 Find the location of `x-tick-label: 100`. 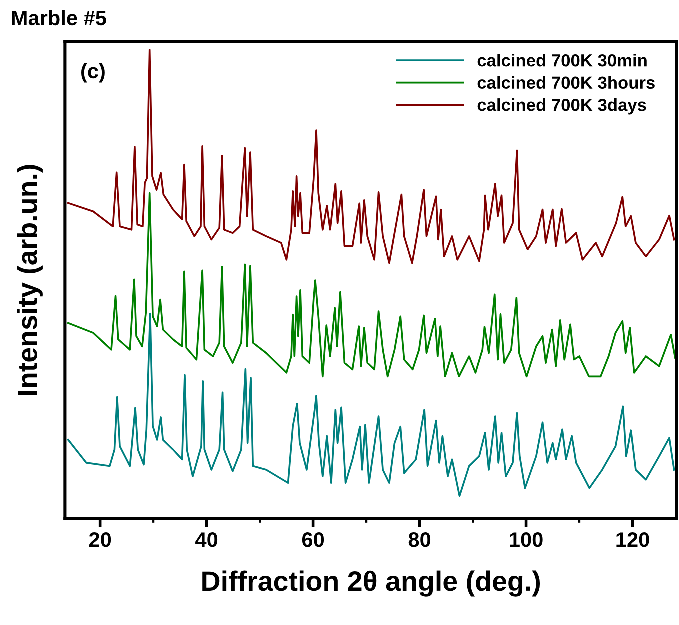

x-tick-label: 100 is located at coordinates (526, 540).